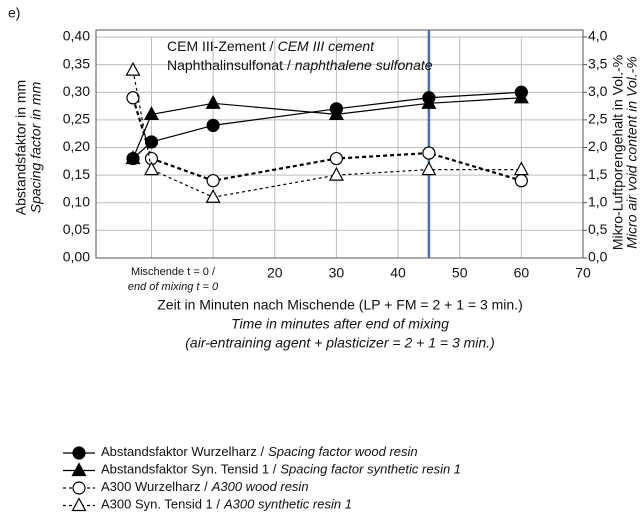 The width and height of the screenshot is (643, 527). I want to click on x-tick-label: 70, so click(583, 273).